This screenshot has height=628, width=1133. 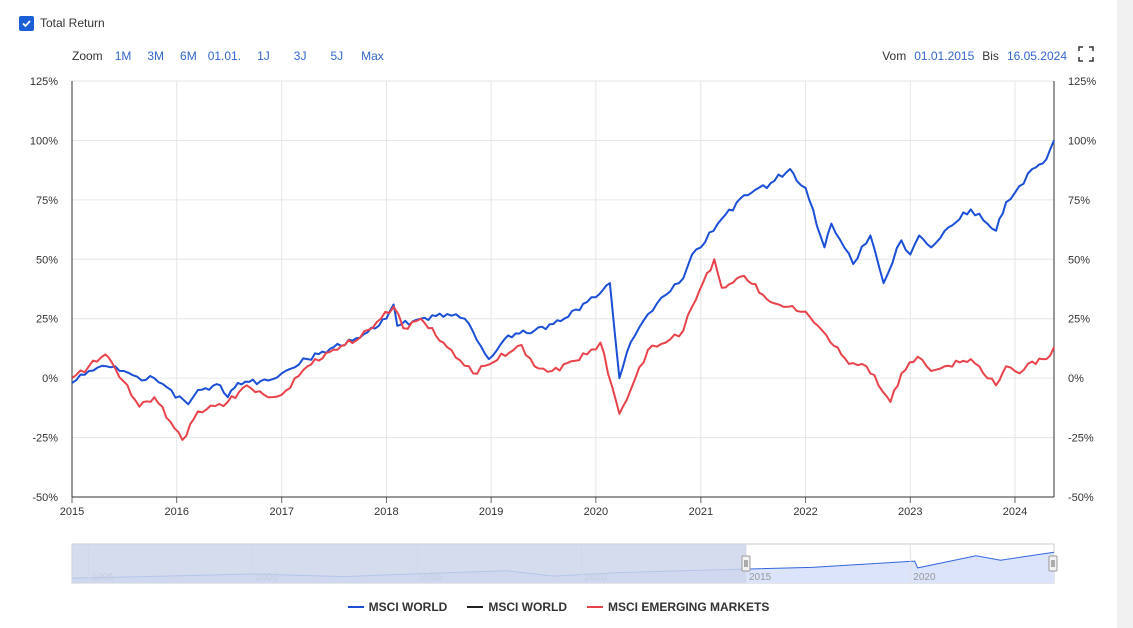 I want to click on zoom-toolbar: Zoom 1M 3M 6M 01.01. 1J 3J 5J Max, so click(x=228, y=56).